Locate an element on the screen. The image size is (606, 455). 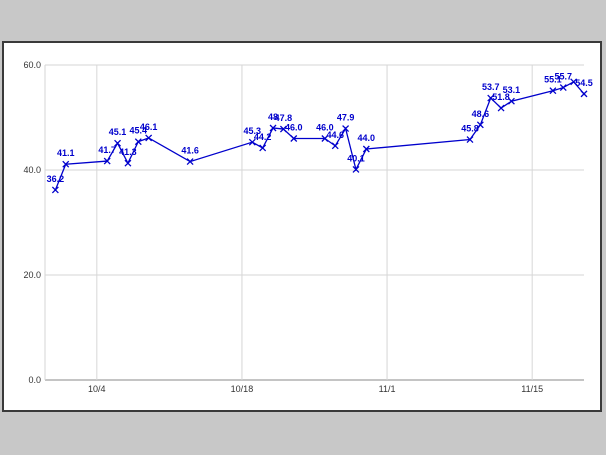
data-label: 55.1 is located at coordinates (553, 80).